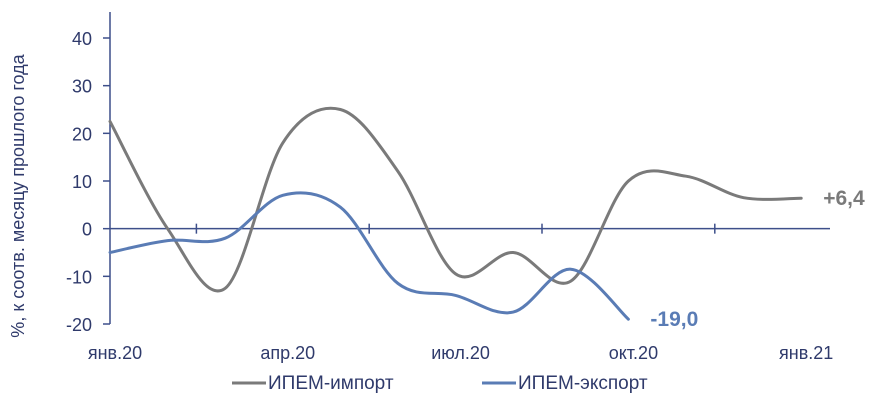  Describe the element at coordinates (331, 383) in the screenshot. I see `legend-label-1: ИПЕМ-импорт` at that location.